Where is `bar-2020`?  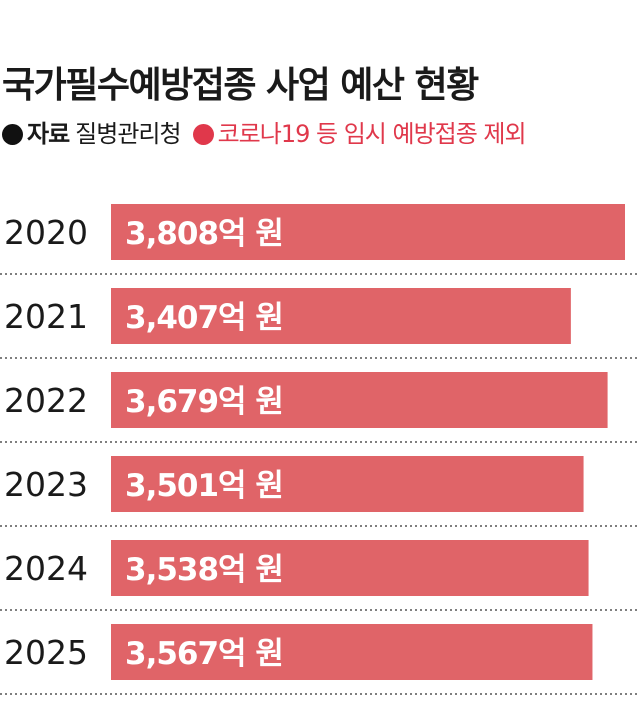 bar-2020 is located at coordinates (368, 232).